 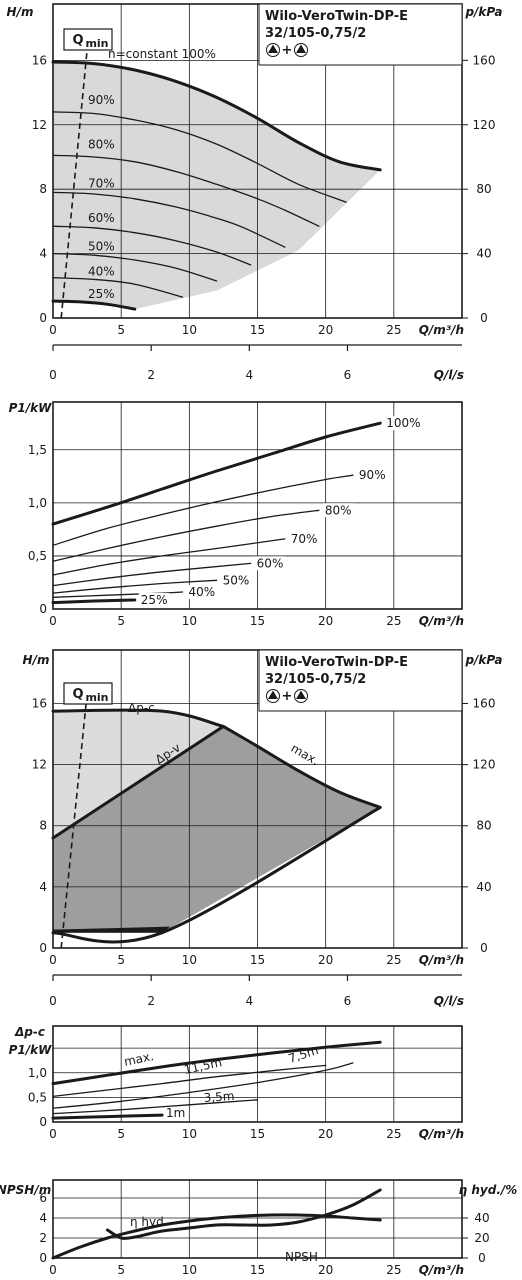 I want to click on y-right-tick-label: 160, so click(x=484, y=703).